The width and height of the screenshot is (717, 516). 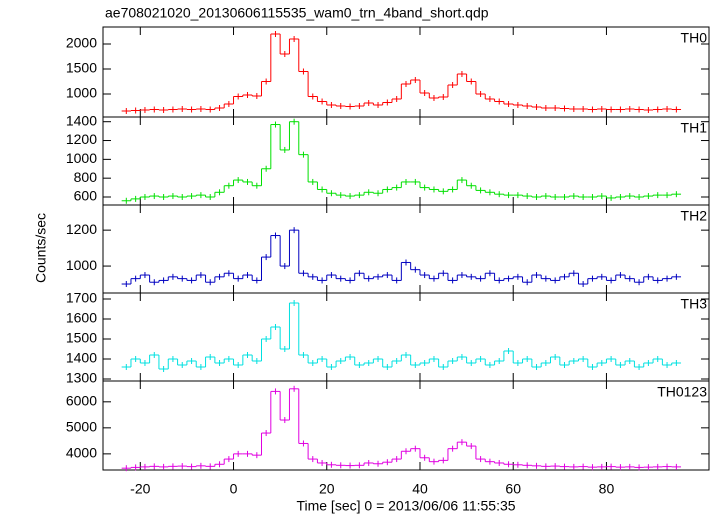 What do you see at coordinates (86, 177) in the screenshot?
I see `y-tick-label: 800` at bounding box center [86, 177].